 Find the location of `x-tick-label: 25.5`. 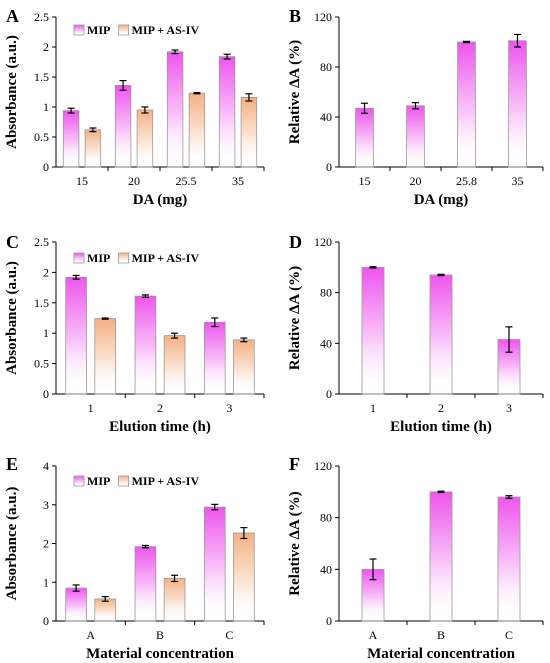

x-tick-label: 25.5 is located at coordinates (186, 181).